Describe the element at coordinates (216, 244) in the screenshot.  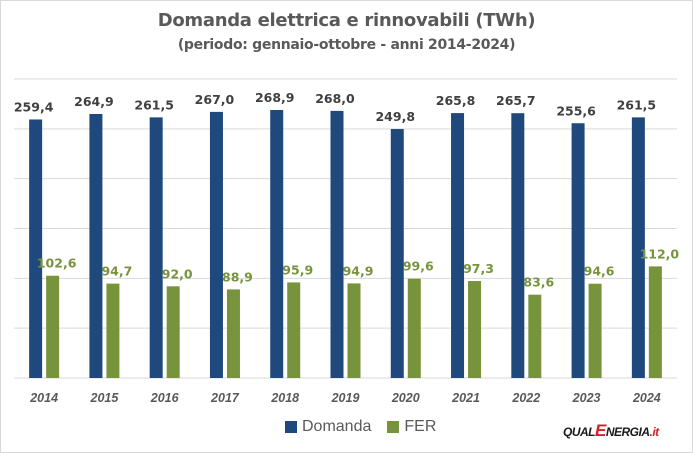
I see `bar-domanda-2017` at that location.